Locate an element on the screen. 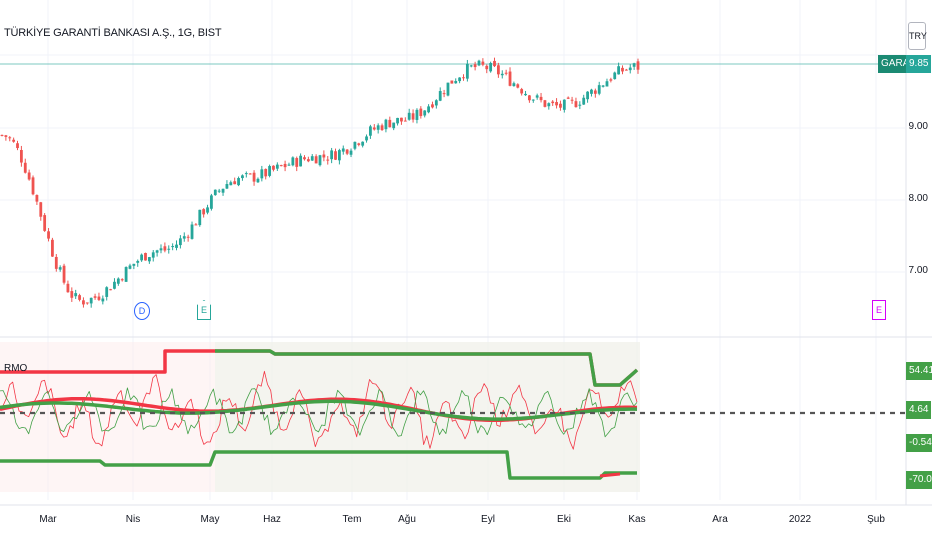 The height and width of the screenshot is (550, 932). indicator-label: RMO is located at coordinates (16, 368).